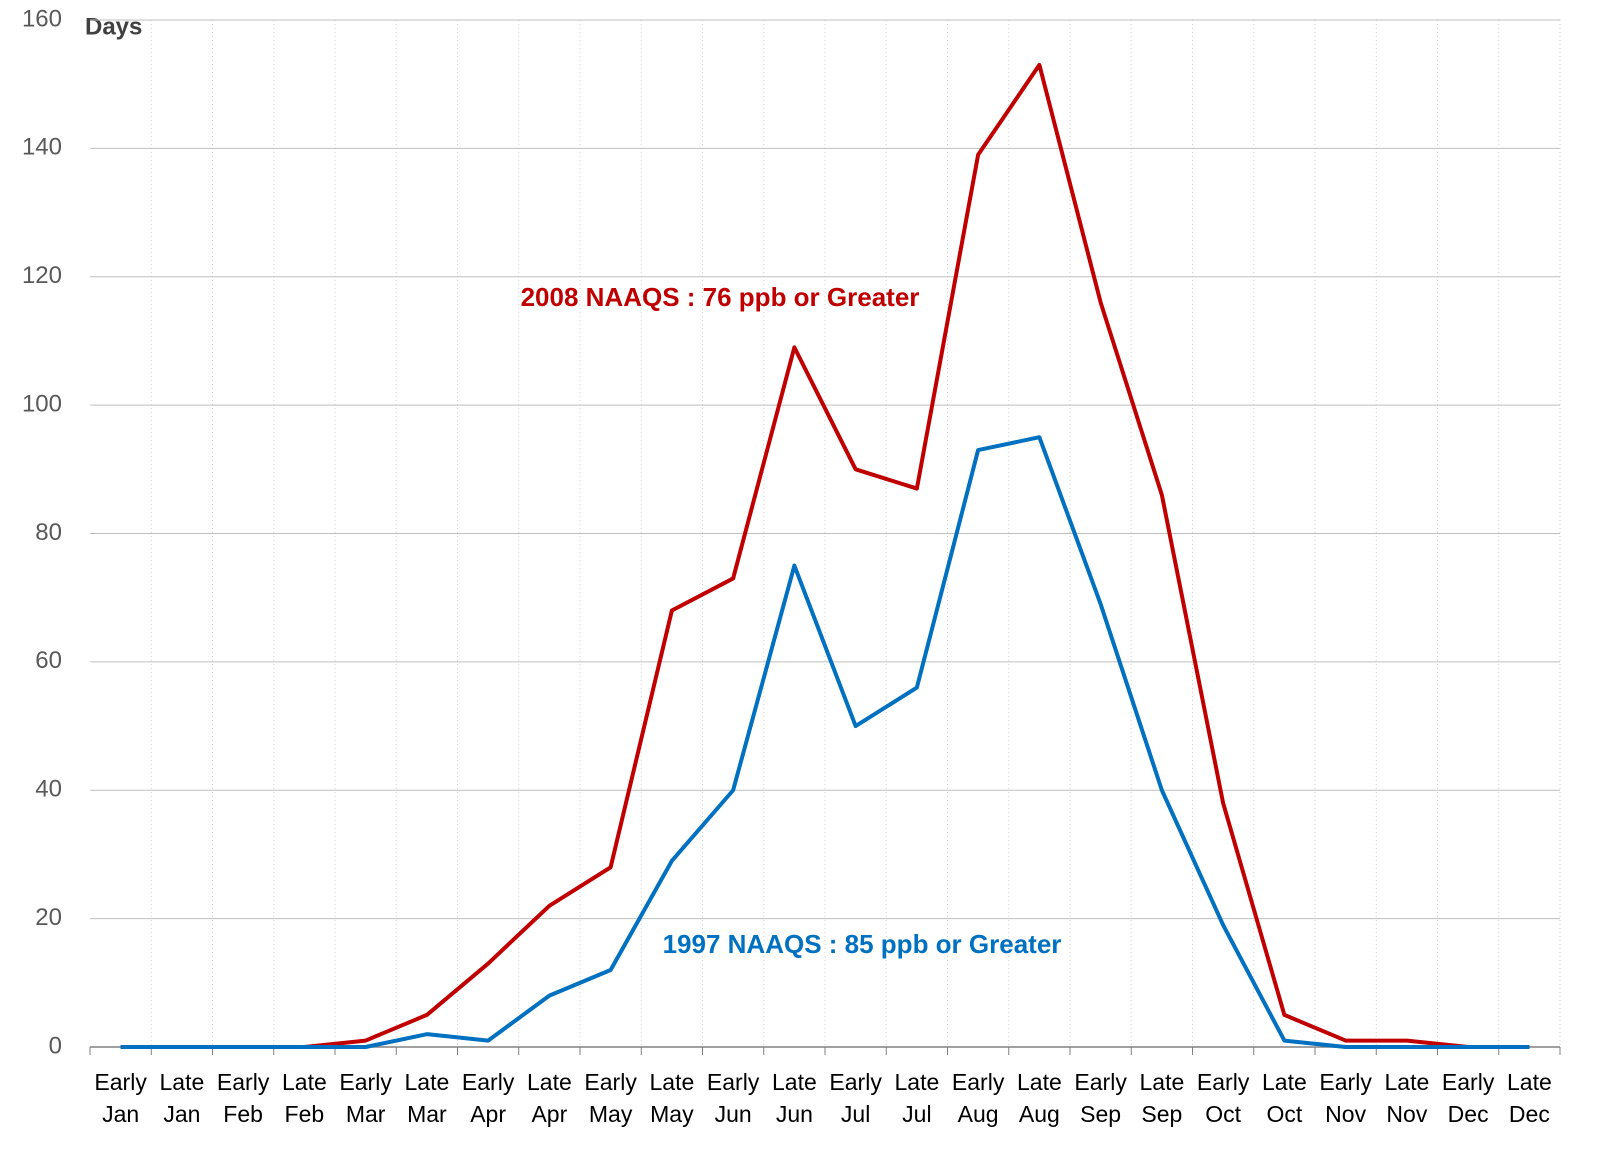  What do you see at coordinates (862, 944) in the screenshot?
I see `series-label: 1997 NAAQS : 85 ppb or Greater` at bounding box center [862, 944].